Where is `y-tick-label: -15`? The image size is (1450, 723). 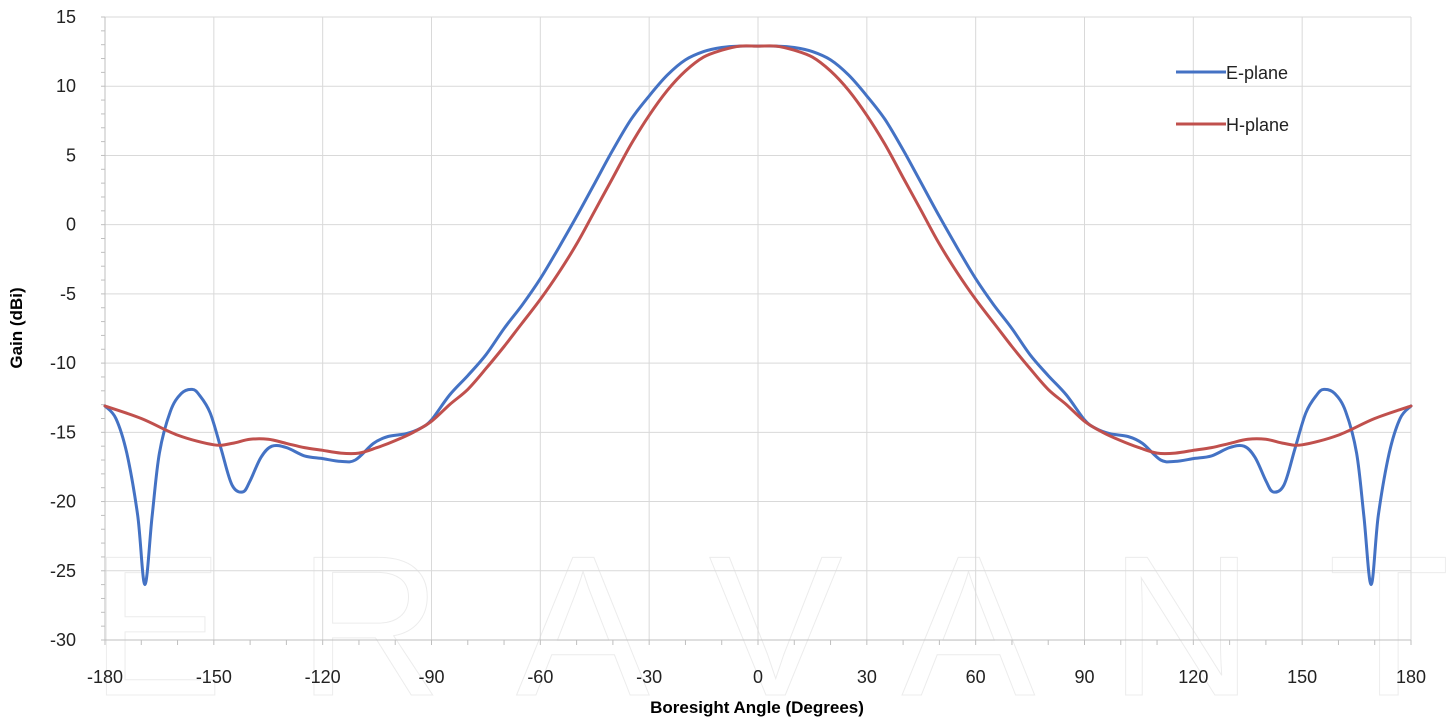
y-tick-label: -15 is located at coordinates (63, 432).